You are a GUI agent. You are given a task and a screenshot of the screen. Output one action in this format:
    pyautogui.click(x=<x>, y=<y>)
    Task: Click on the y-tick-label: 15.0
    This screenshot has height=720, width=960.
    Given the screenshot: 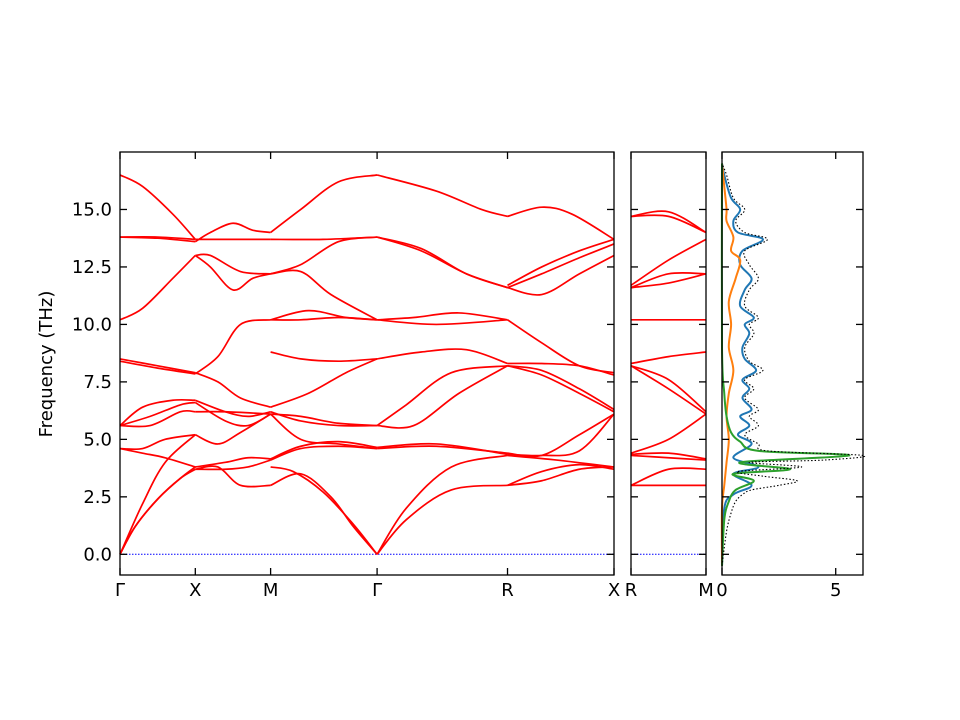 What is the action you would take?
    pyautogui.click(x=92, y=209)
    